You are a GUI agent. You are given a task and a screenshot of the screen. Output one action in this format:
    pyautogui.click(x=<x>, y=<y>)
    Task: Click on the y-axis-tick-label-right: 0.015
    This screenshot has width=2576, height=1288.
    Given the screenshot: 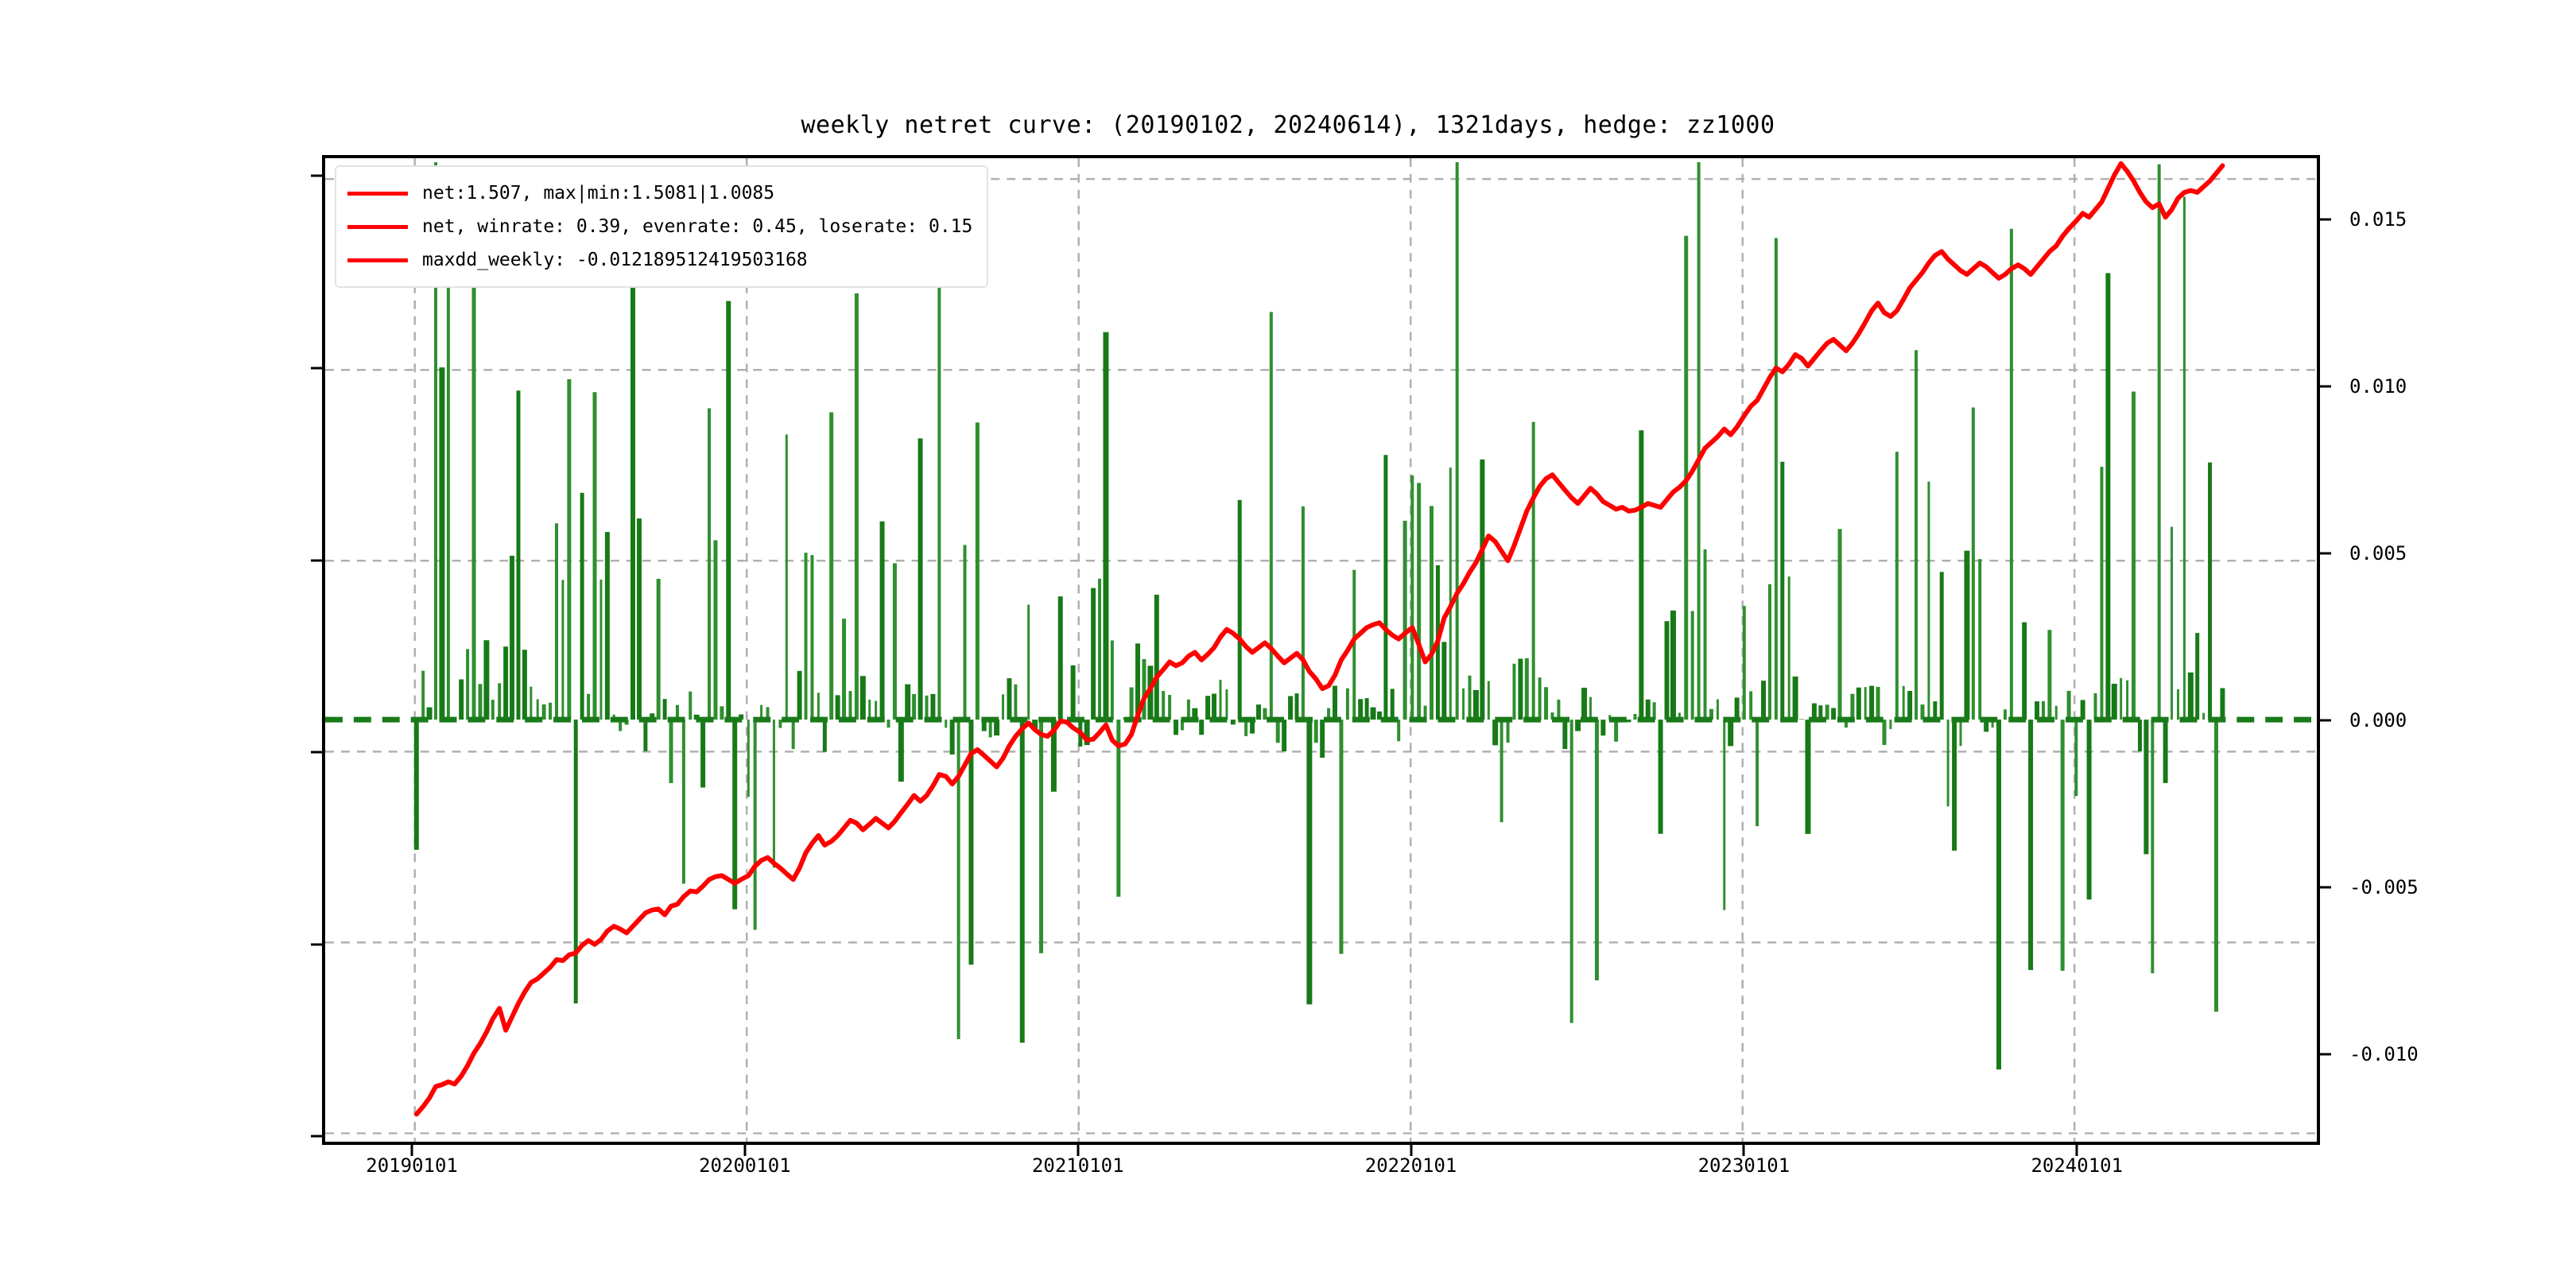 What is the action you would take?
    pyautogui.click(x=2378, y=220)
    